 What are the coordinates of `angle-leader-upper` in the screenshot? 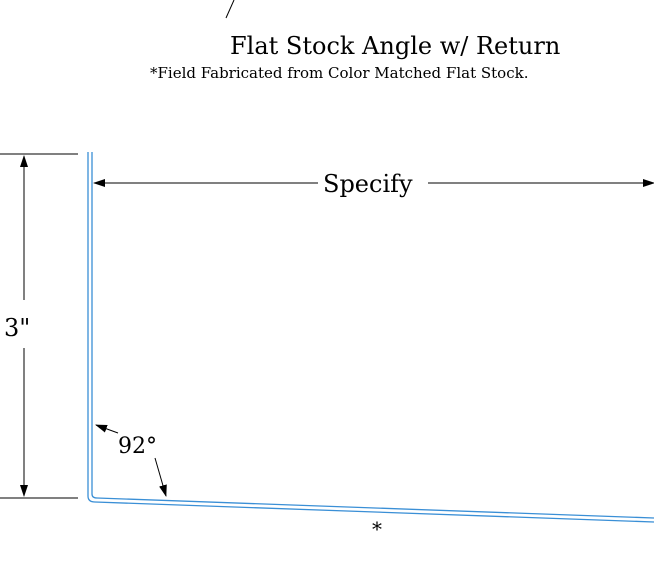 It's located at (107, 429).